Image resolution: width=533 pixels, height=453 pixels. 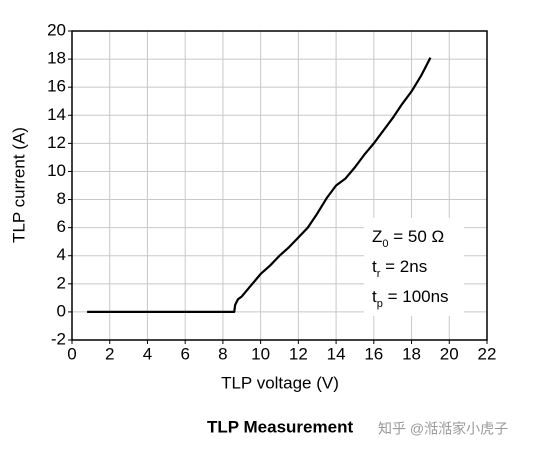 I want to click on y-tick-label: 0, so click(x=61, y=310).